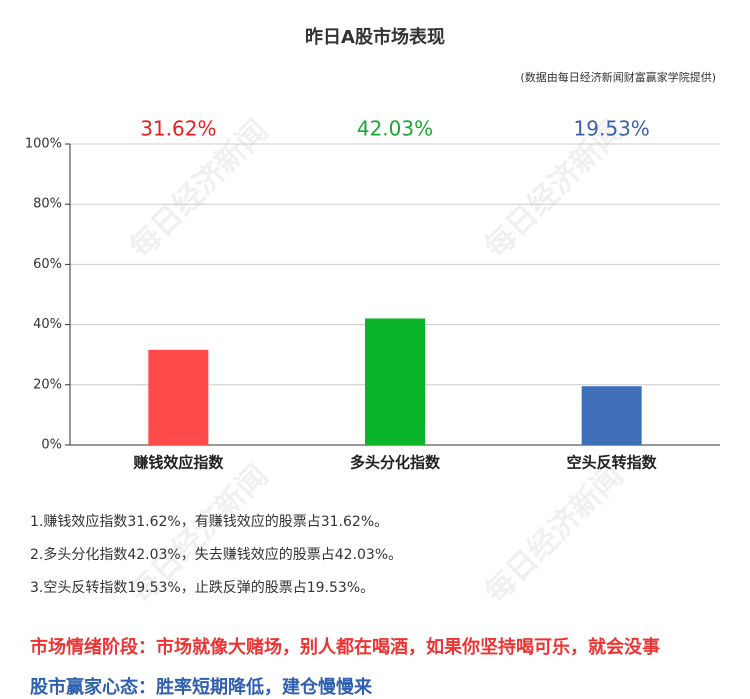 This screenshot has width=750, height=699. I want to click on note: 3.空头反转指数19.53%，止跌反弹的股票占19.53%。, so click(202, 588).